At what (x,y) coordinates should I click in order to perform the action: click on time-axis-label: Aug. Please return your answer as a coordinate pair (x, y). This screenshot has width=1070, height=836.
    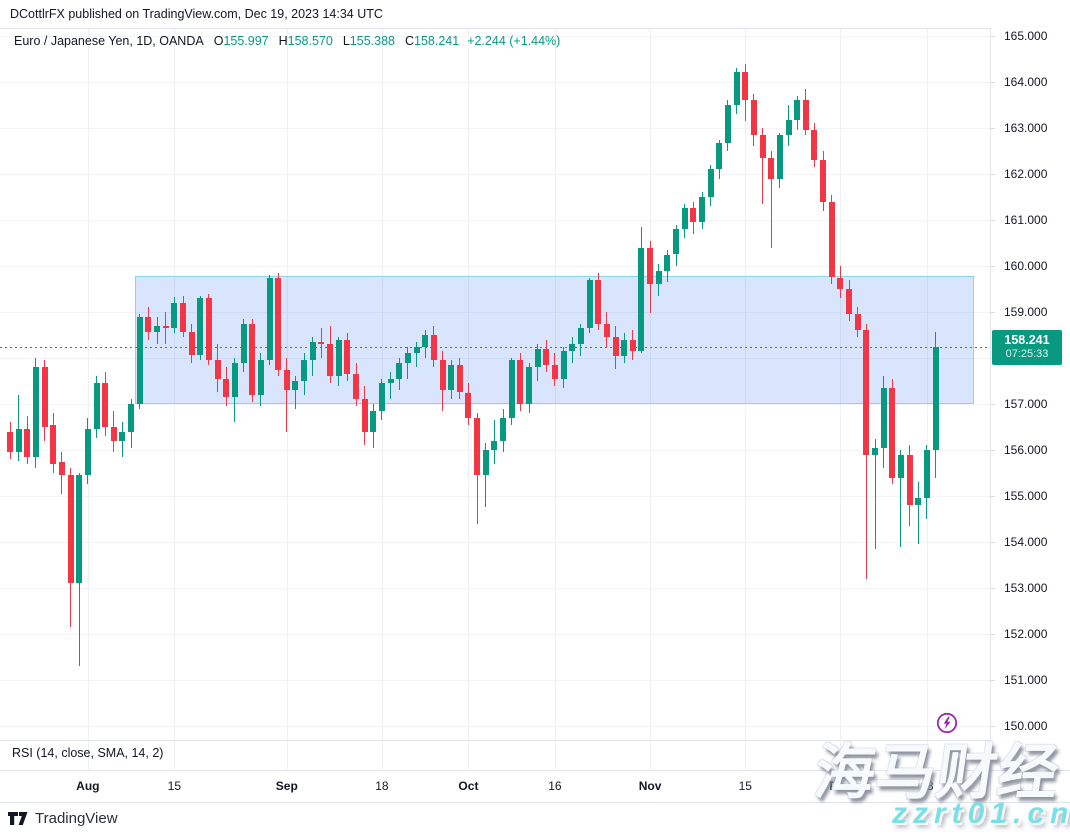
    Looking at the image, I should click on (88, 786).